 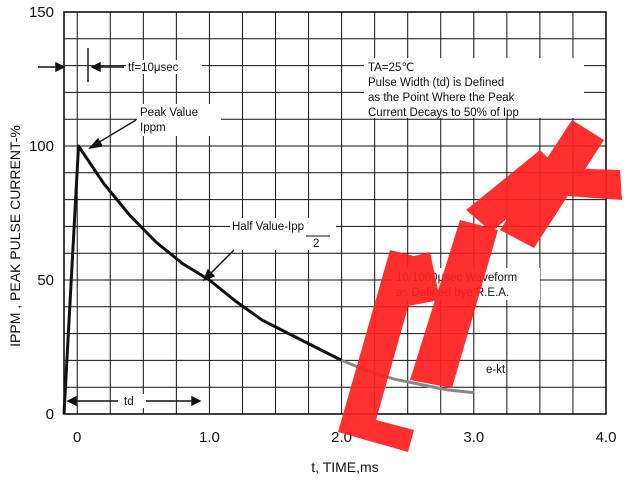 What do you see at coordinates (153, 128) in the screenshot?
I see `peak-label-2: Ippm` at bounding box center [153, 128].